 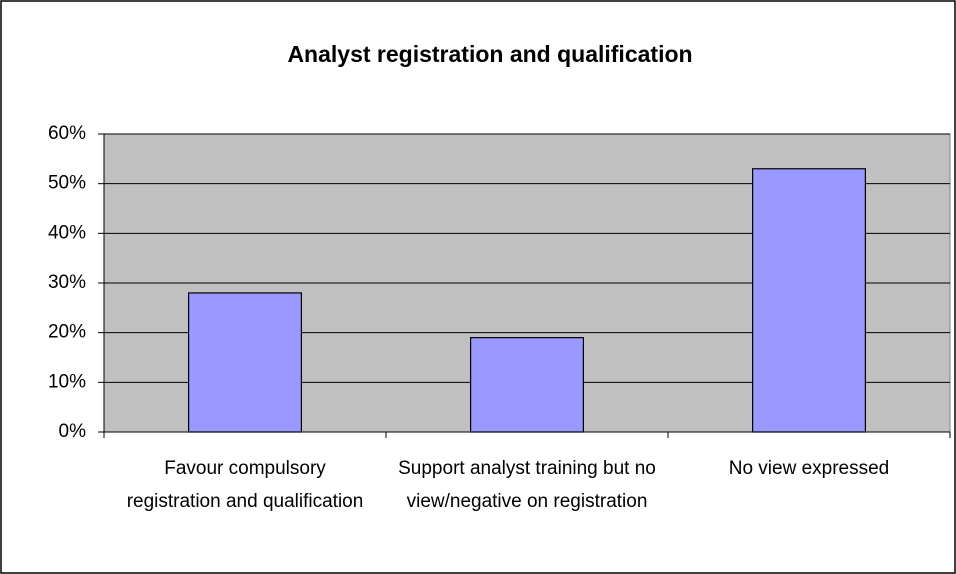 I want to click on y-tick-label: 10%, so click(x=67, y=381).